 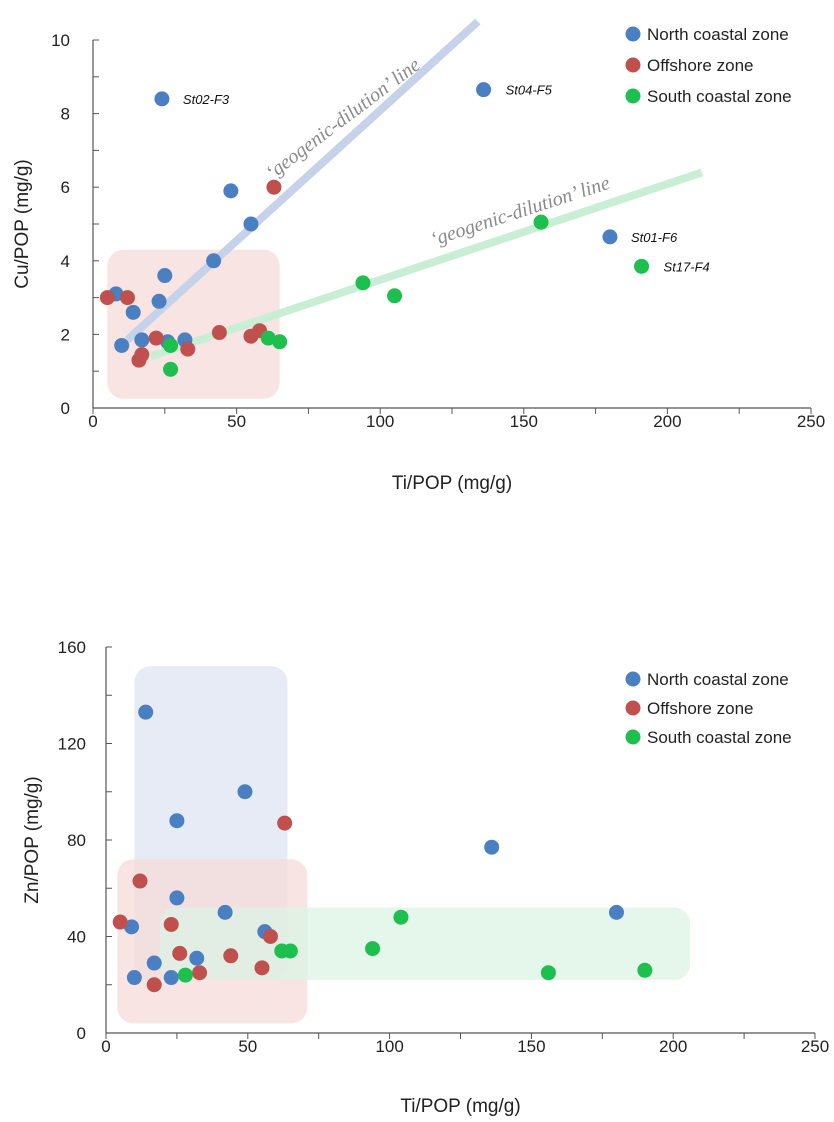 What do you see at coordinates (72, 647) in the screenshot?
I see `y-tick-label: 160` at bounding box center [72, 647].